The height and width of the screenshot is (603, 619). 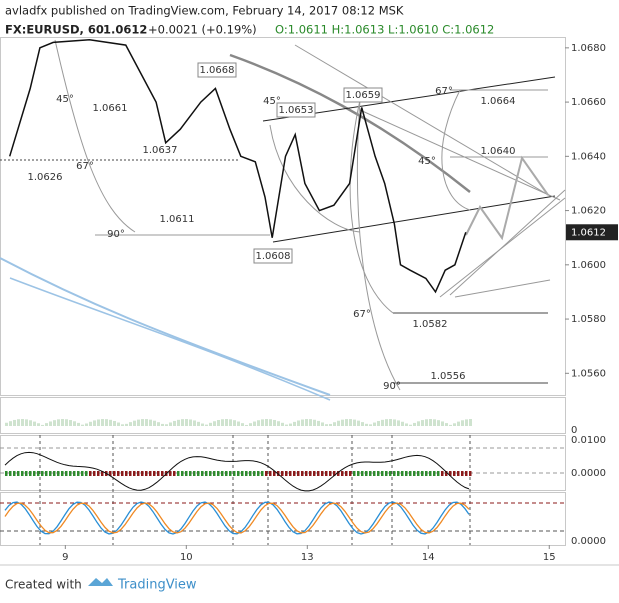 What do you see at coordinates (237, 518) in the screenshot?
I see `stoch-d` at bounding box center [237, 518].